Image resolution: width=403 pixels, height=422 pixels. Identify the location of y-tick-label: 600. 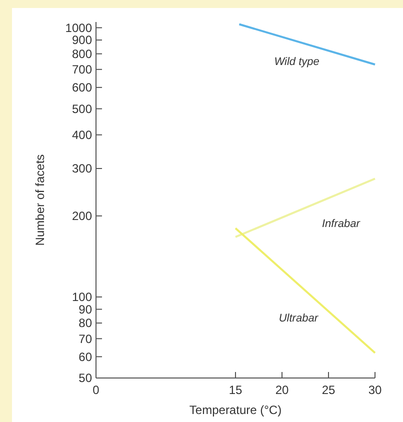
(82, 87).